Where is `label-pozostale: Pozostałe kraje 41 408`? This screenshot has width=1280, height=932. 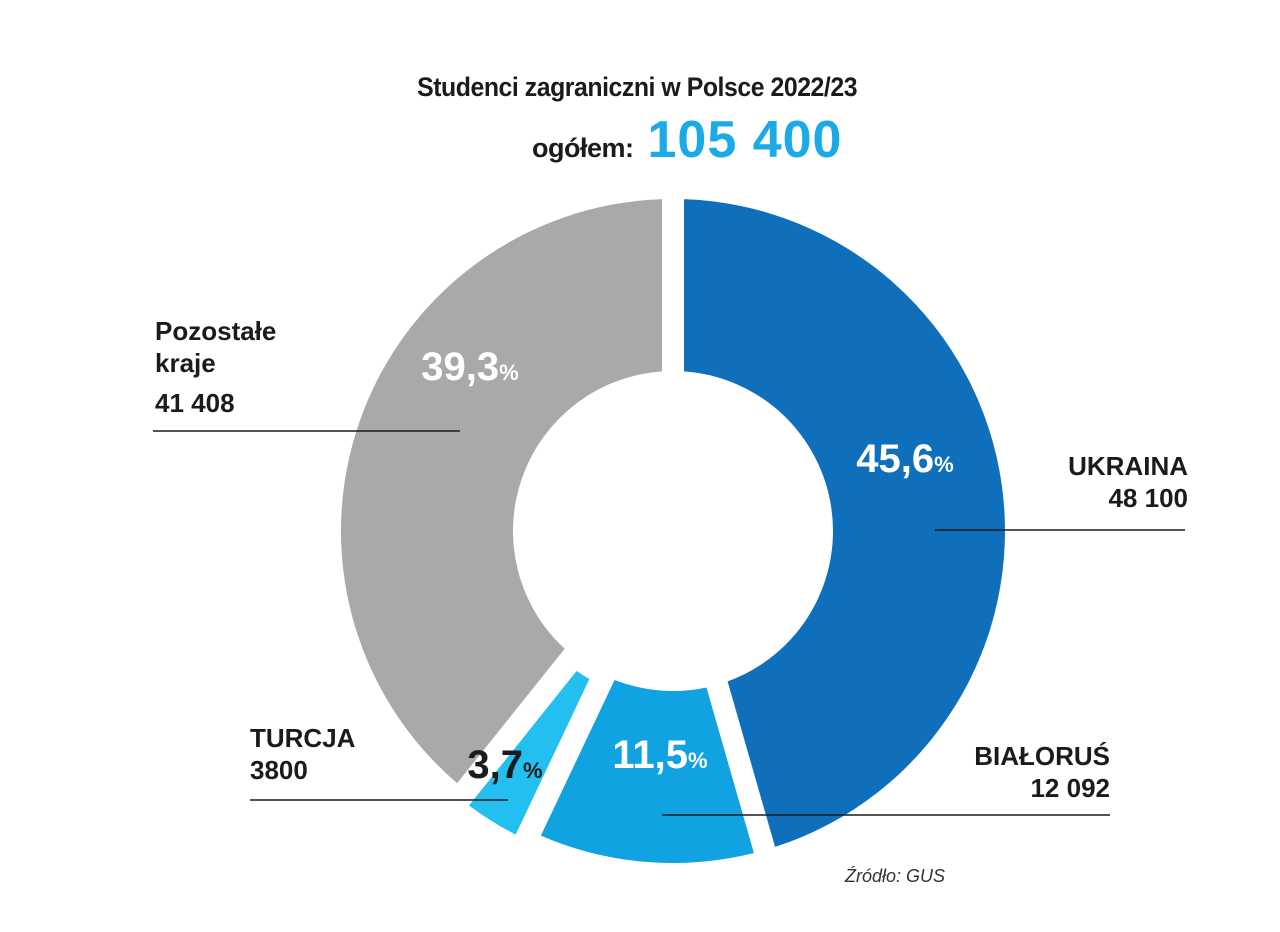
label-pozostale: Pozostałe kraje 41 408 is located at coordinates (215, 367).